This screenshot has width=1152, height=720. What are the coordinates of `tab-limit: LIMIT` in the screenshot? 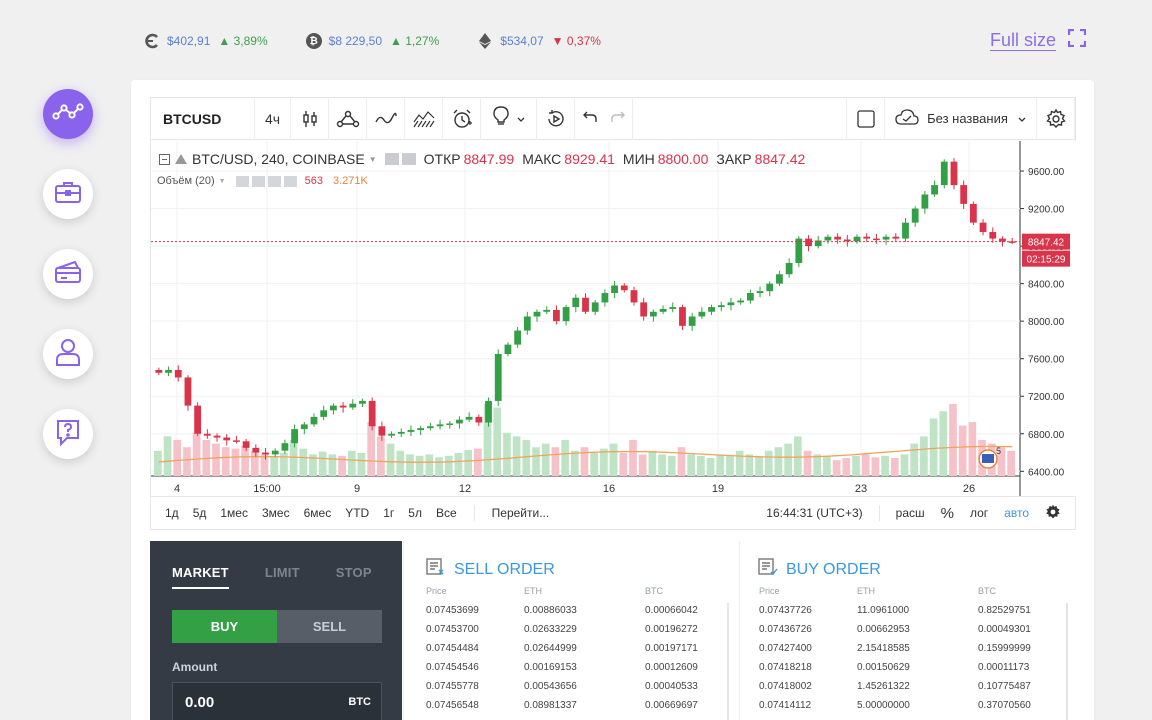 It's located at (282, 572).